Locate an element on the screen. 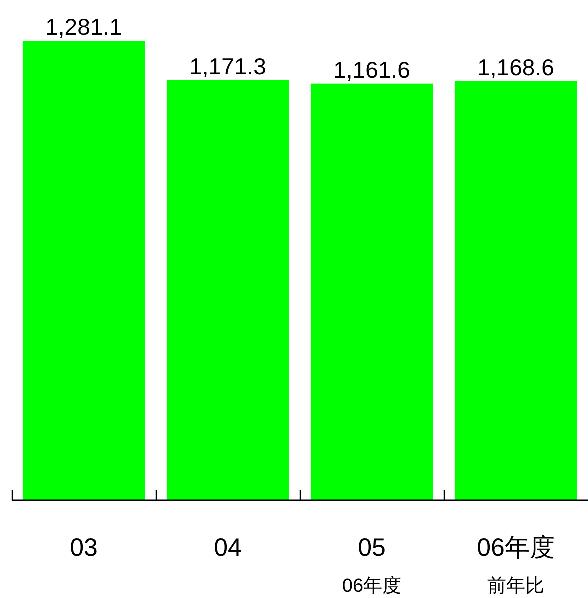 This screenshot has height=598, width=588. data-label: 1,168.6 is located at coordinates (516, 67).